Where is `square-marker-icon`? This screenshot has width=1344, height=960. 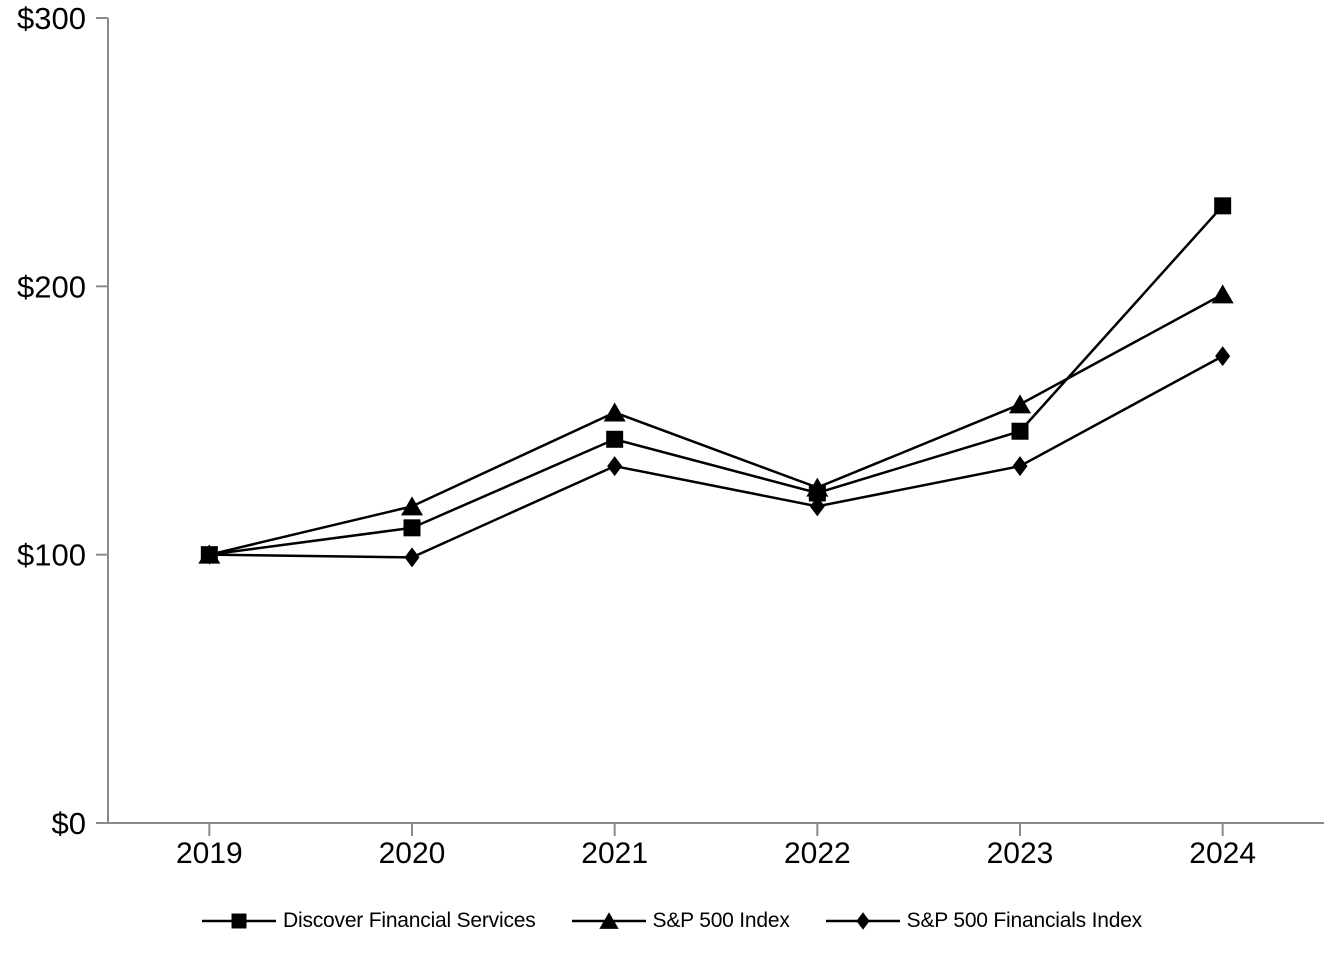
square-marker-icon is located at coordinates (239, 921).